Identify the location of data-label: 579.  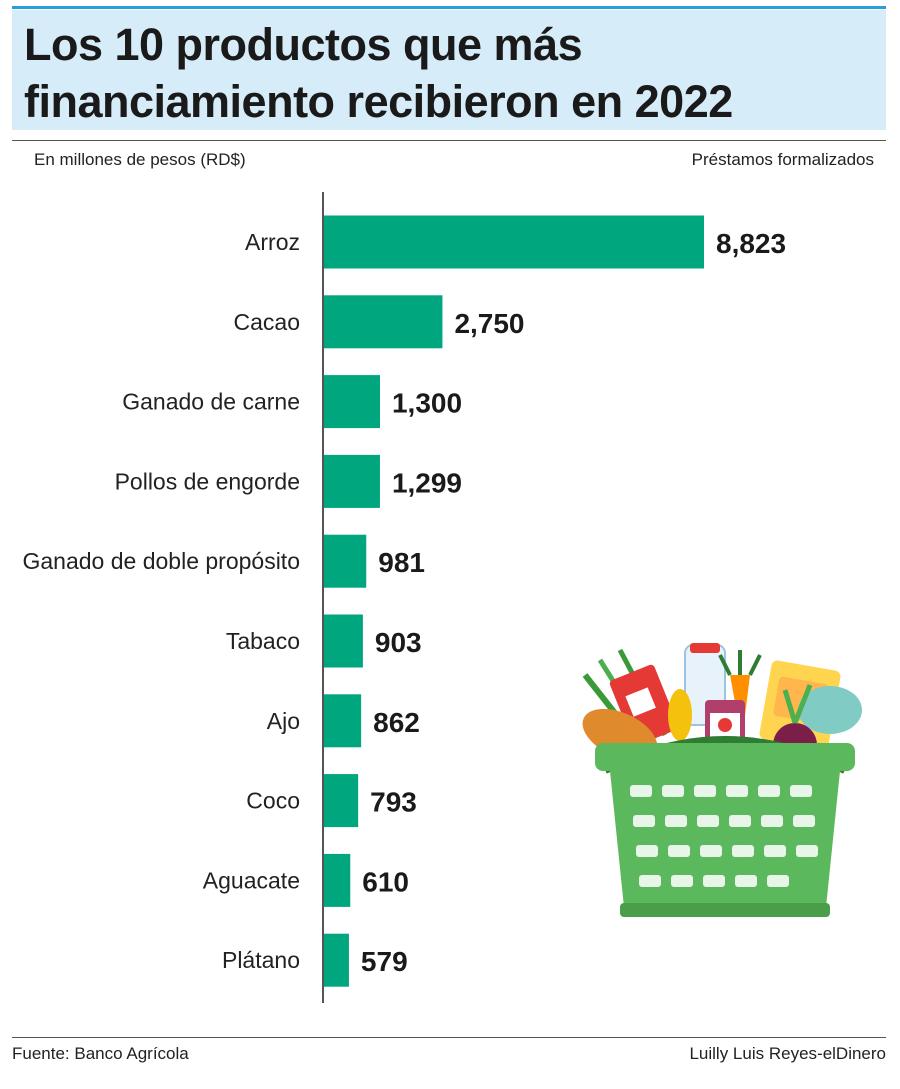
(384, 961).